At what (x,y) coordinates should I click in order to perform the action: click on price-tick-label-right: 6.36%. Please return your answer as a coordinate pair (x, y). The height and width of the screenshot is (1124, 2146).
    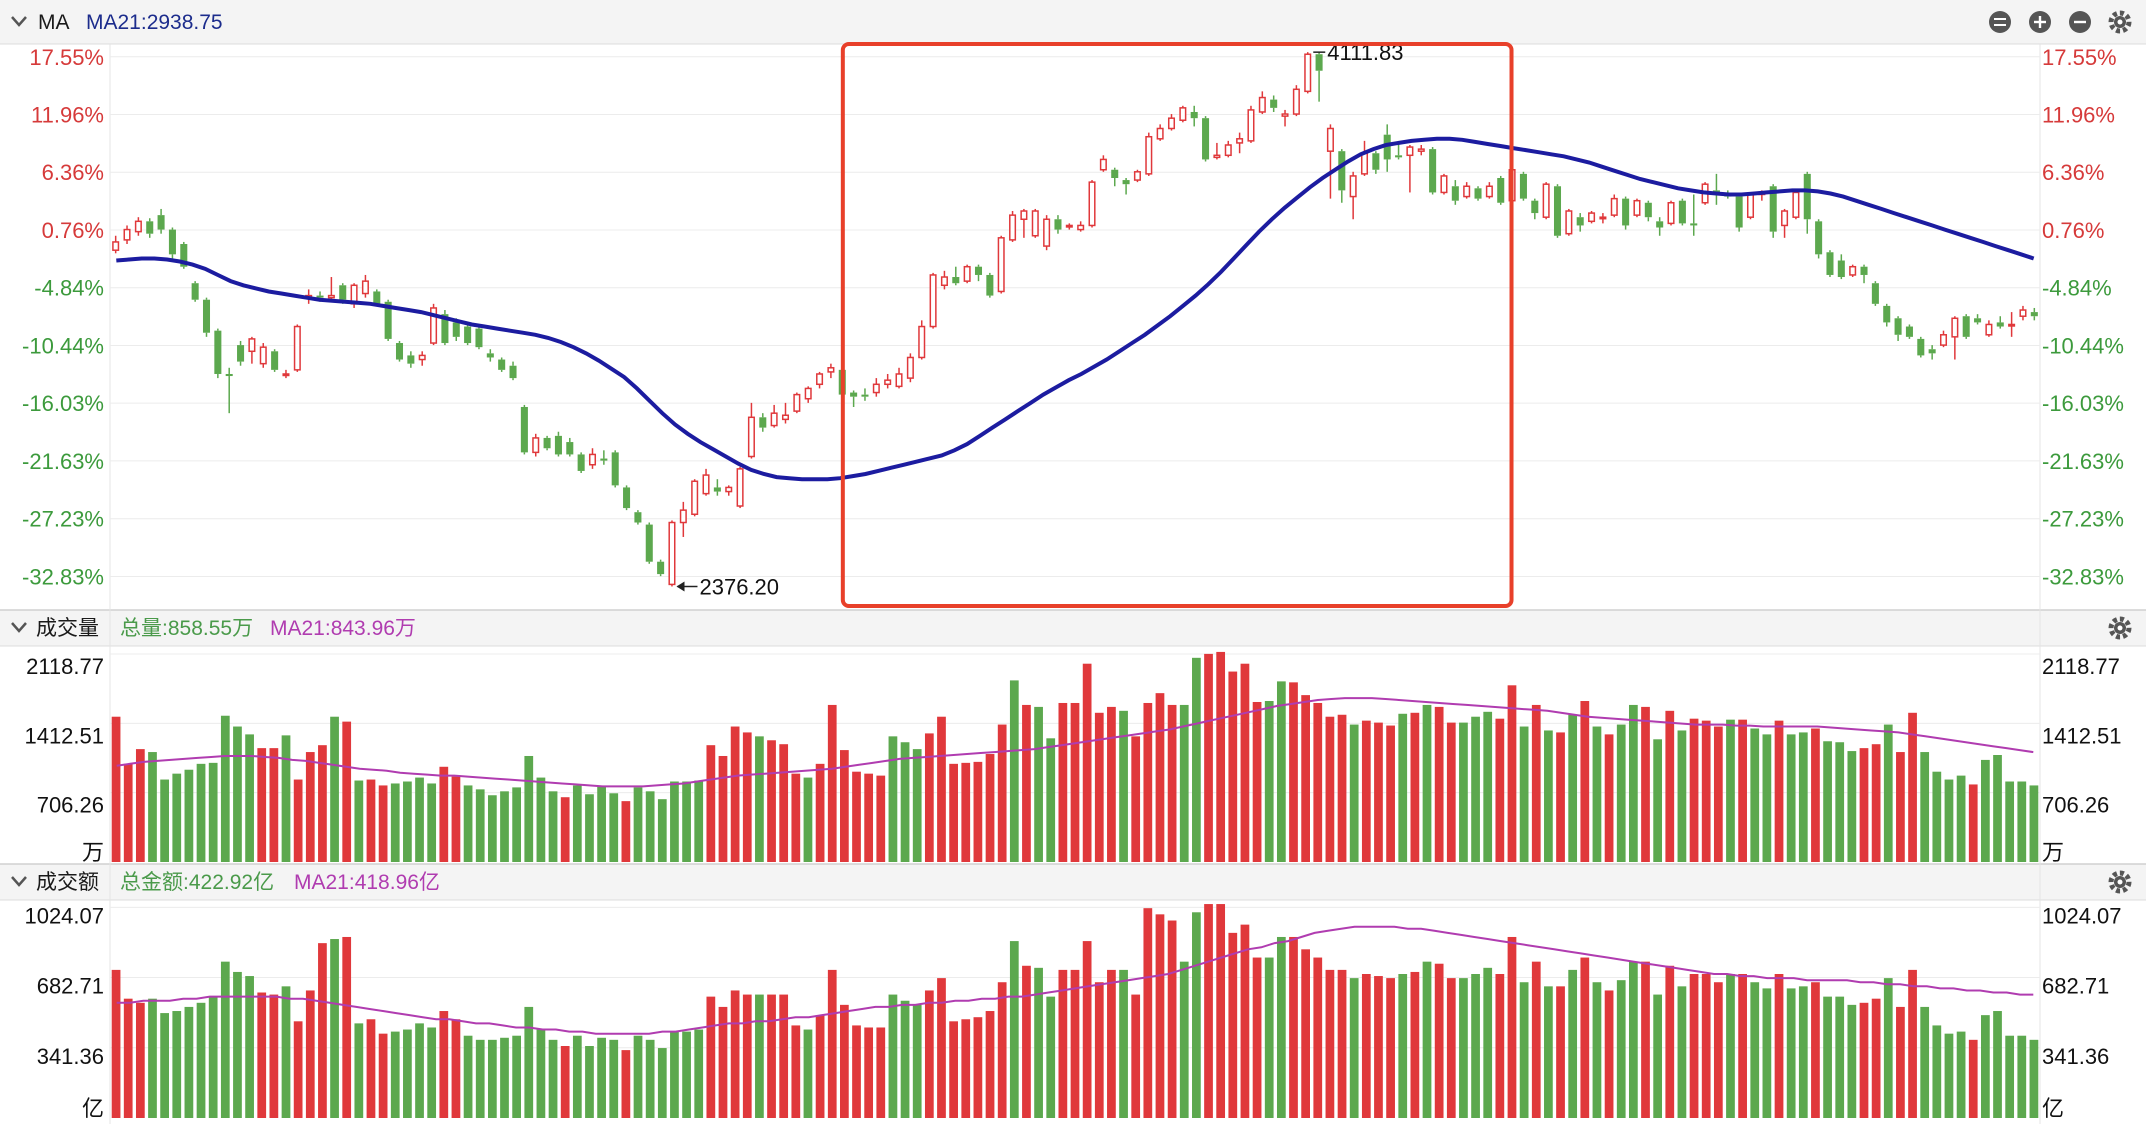
    Looking at the image, I should click on (2073, 172).